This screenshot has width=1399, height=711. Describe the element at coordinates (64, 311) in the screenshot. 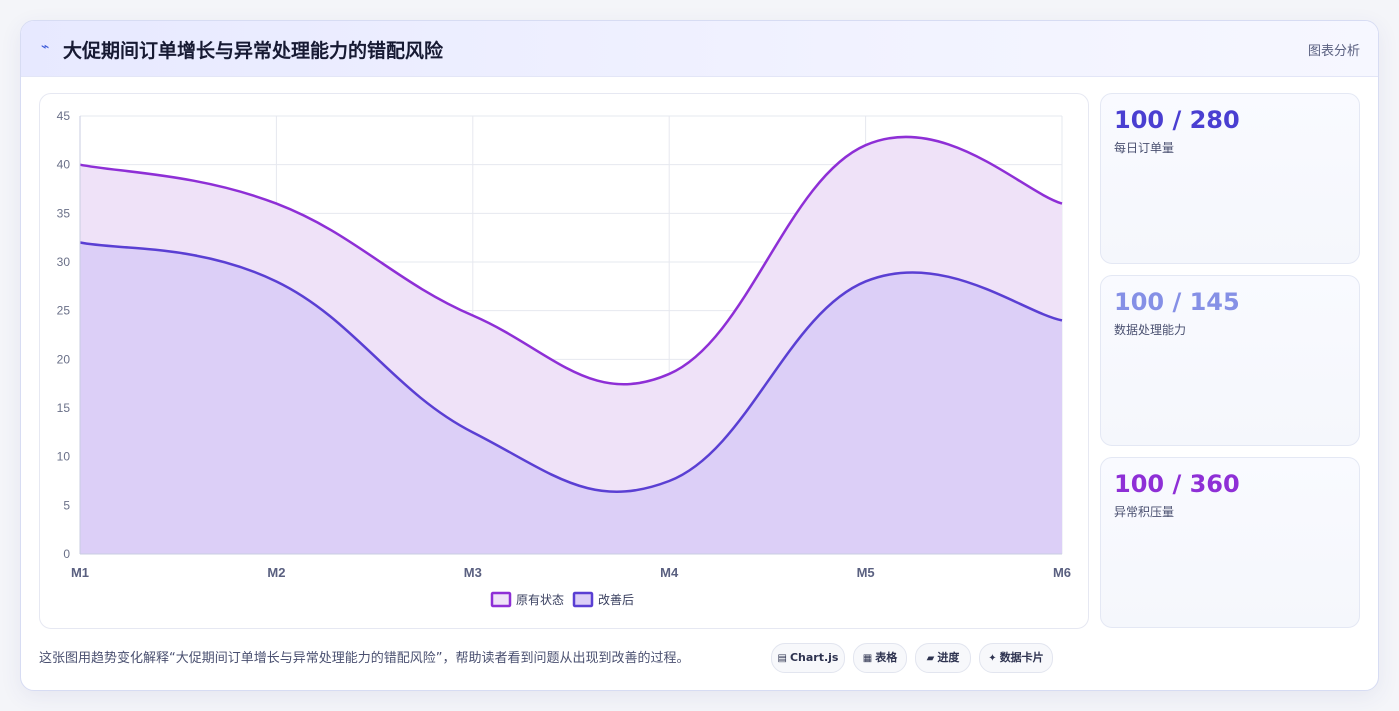

I see `y-tick-label: 25` at that location.